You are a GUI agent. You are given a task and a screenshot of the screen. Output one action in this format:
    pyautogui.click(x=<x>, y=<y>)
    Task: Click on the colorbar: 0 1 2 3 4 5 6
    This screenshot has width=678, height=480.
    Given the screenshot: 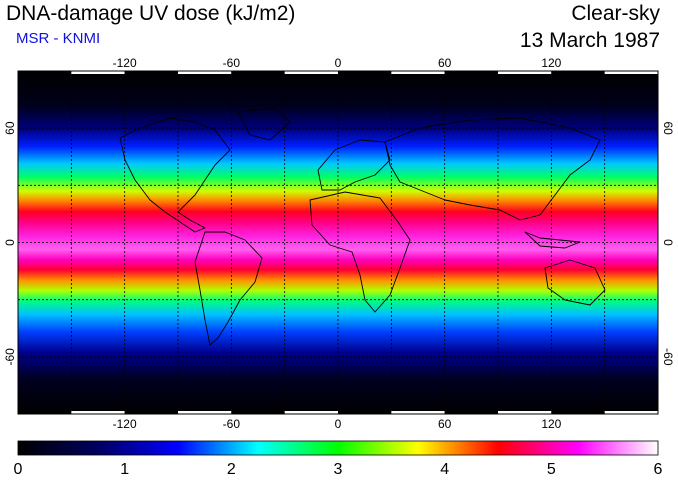 What is the action you would take?
    pyautogui.click(x=338, y=459)
    